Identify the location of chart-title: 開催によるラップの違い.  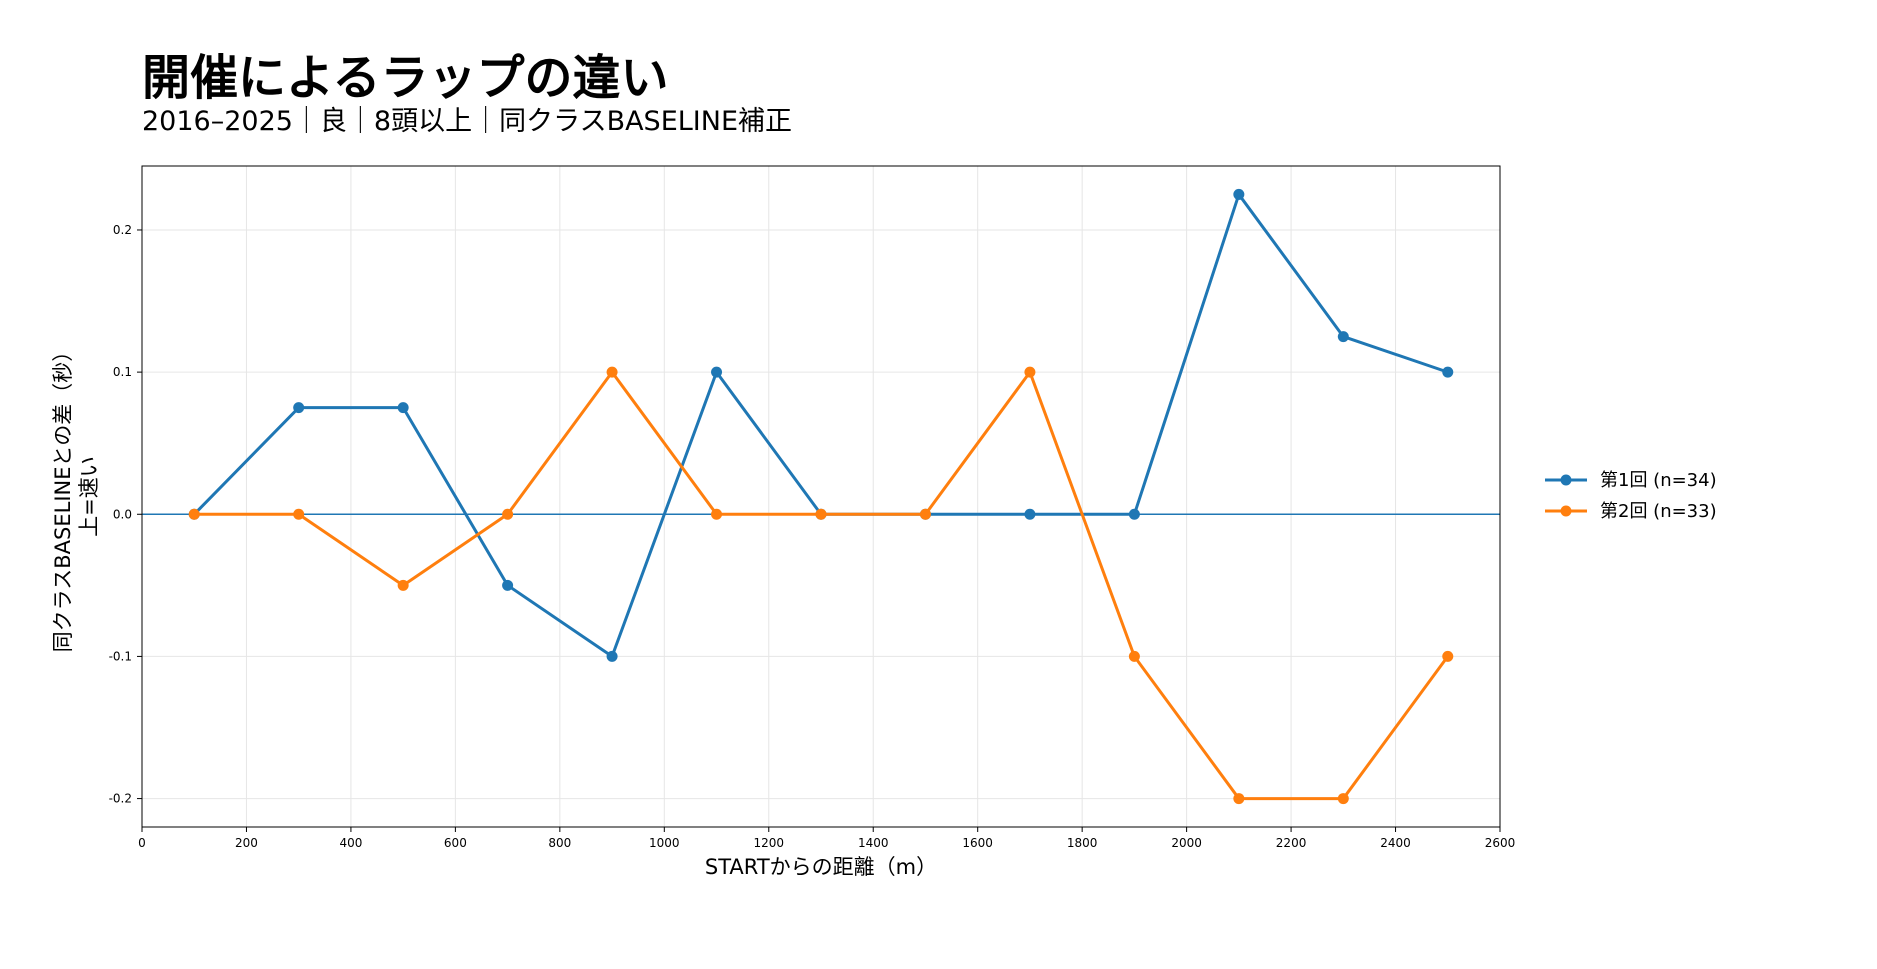
(405, 78).